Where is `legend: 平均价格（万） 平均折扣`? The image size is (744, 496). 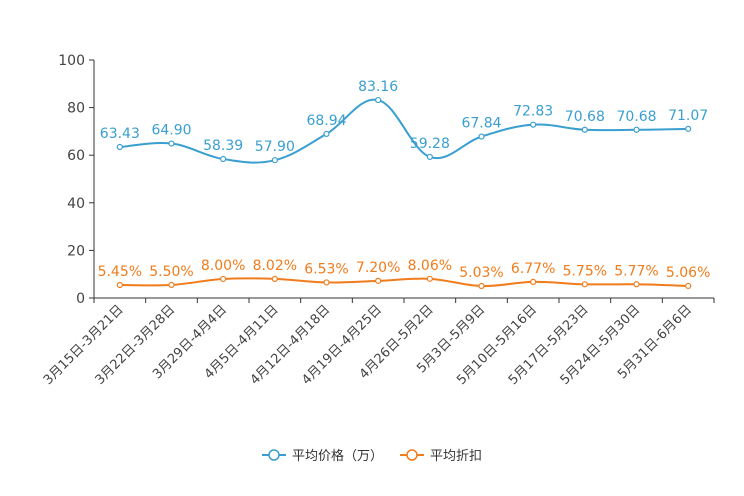 legend: 平均价格（万） 平均折扣 is located at coordinates (372, 456).